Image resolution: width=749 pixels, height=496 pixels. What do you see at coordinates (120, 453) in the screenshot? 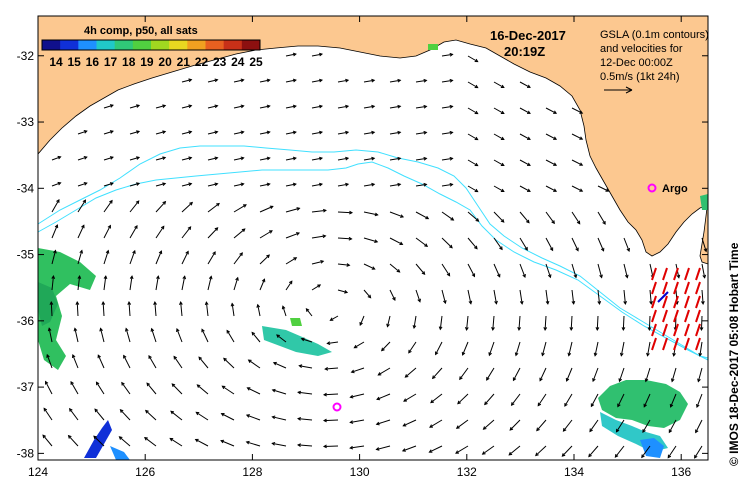
I see `sst-patch-south-west-light` at bounding box center [120, 453].